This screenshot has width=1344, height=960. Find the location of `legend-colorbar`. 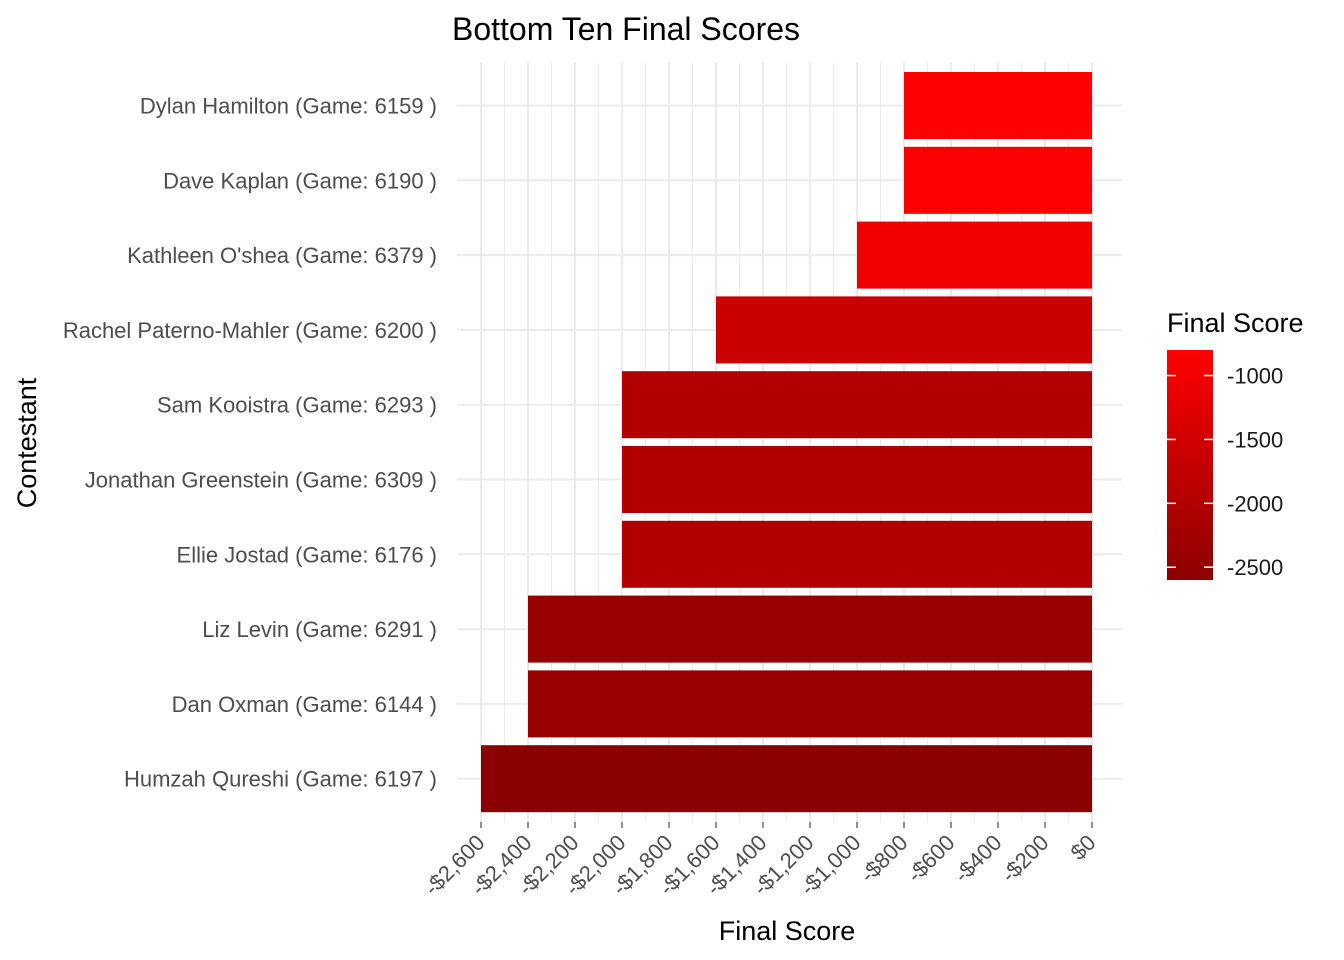

legend-colorbar is located at coordinates (1190, 465).